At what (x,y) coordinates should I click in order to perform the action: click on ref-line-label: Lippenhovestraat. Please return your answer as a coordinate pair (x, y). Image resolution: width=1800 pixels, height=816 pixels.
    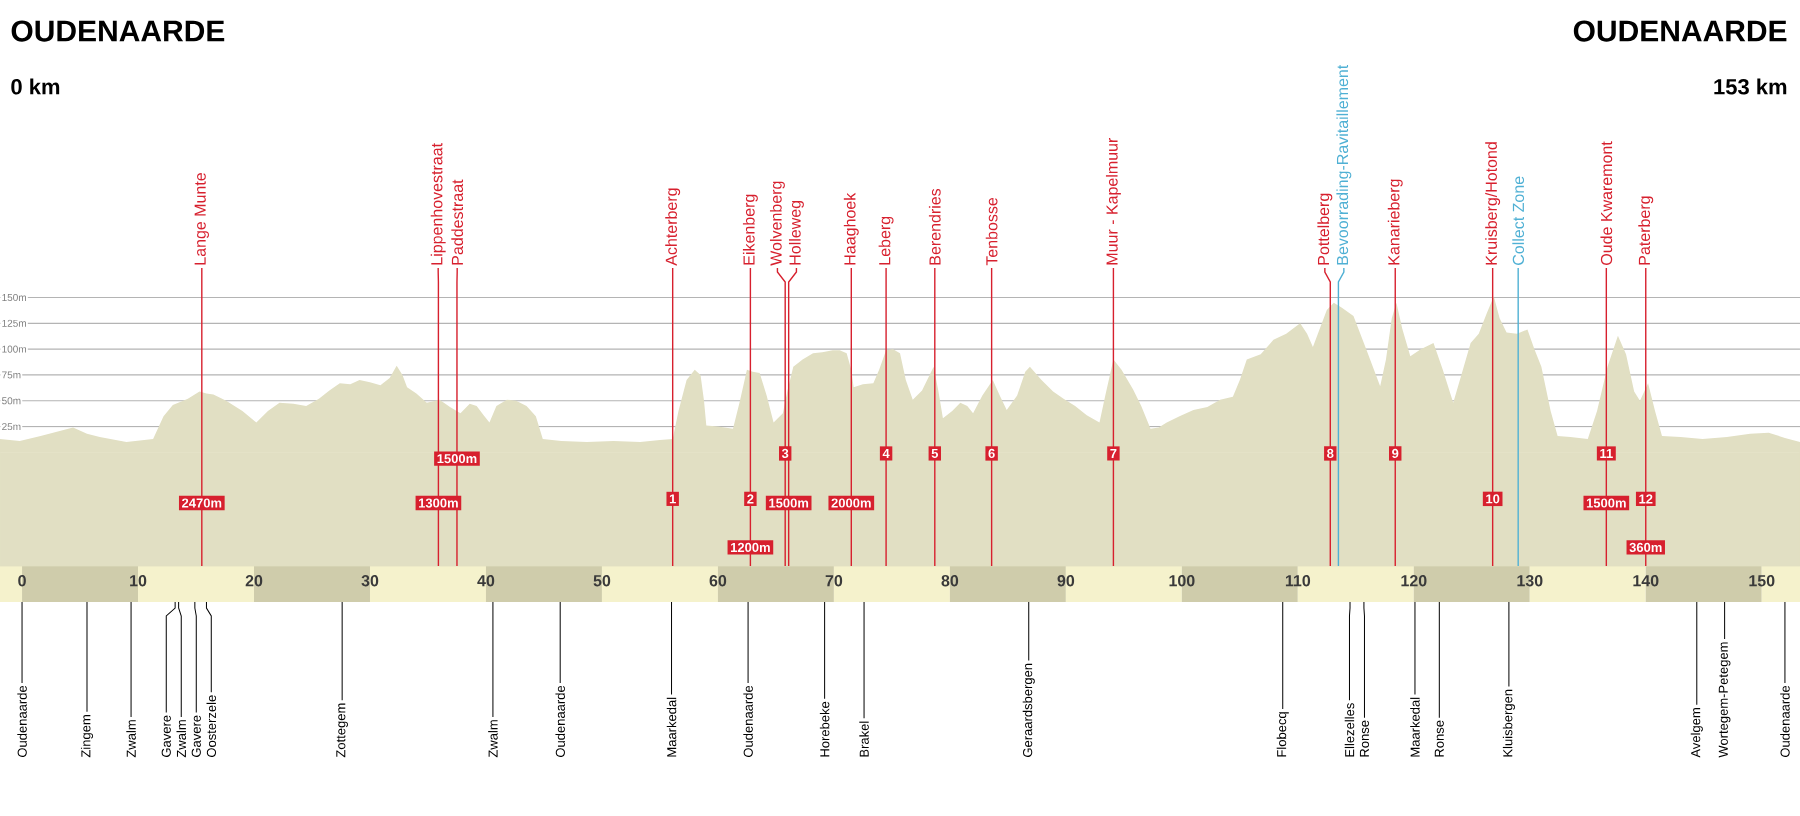
    Looking at the image, I should click on (438, 204).